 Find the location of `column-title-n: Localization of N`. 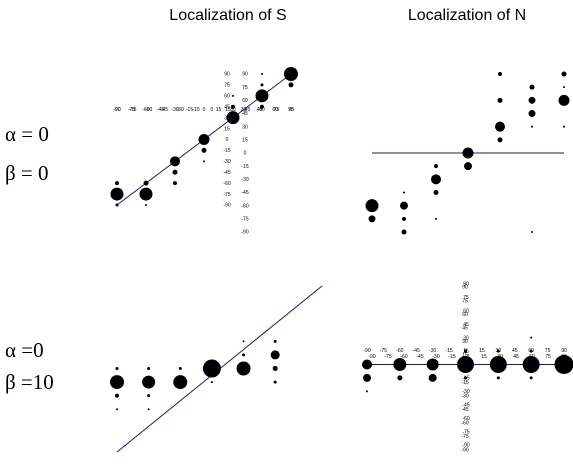

column-title-n: Localization of N is located at coordinates (467, 15).